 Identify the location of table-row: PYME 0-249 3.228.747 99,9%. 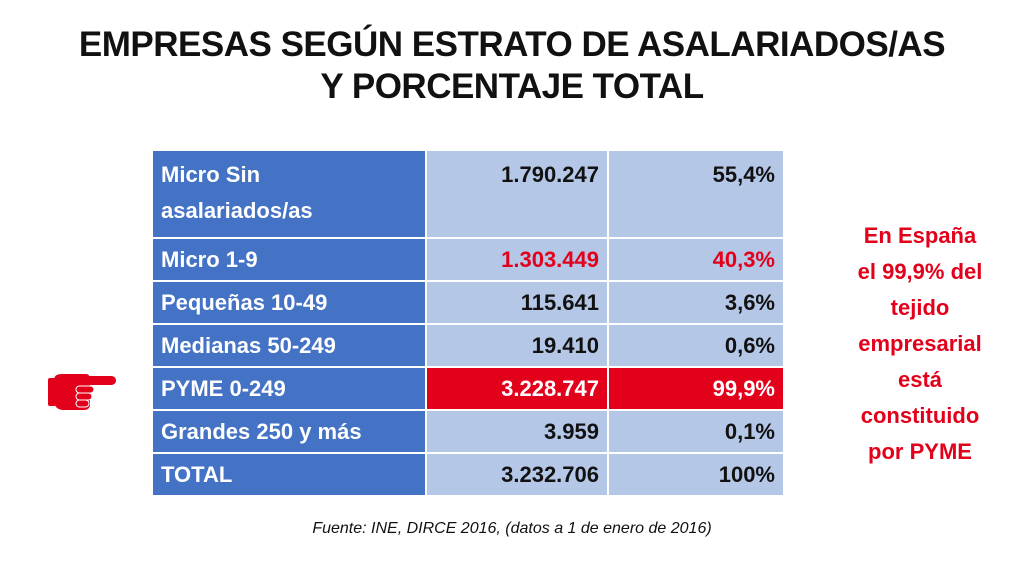
(468, 388).